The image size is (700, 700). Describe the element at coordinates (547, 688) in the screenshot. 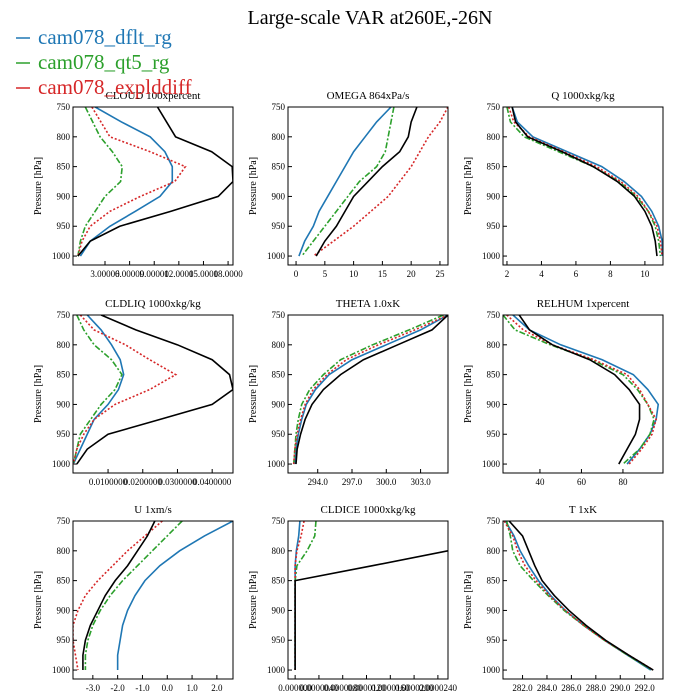

I see `x-tick-label: 284.0` at that location.